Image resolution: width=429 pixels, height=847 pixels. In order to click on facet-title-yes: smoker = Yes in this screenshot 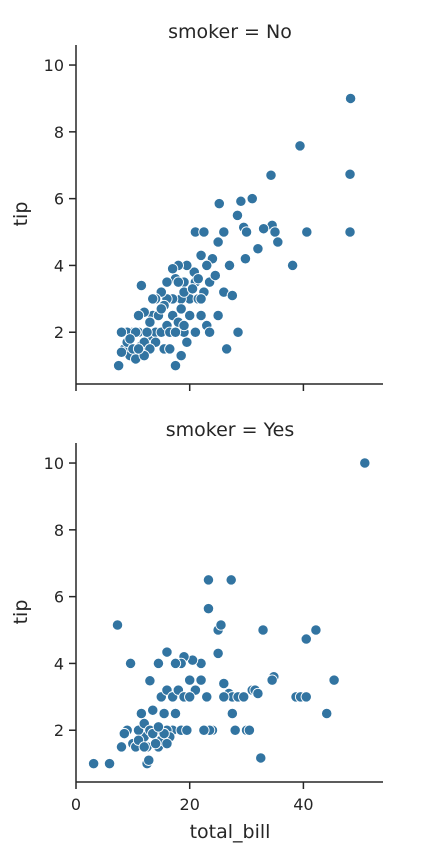, I will do `click(230, 430)`.